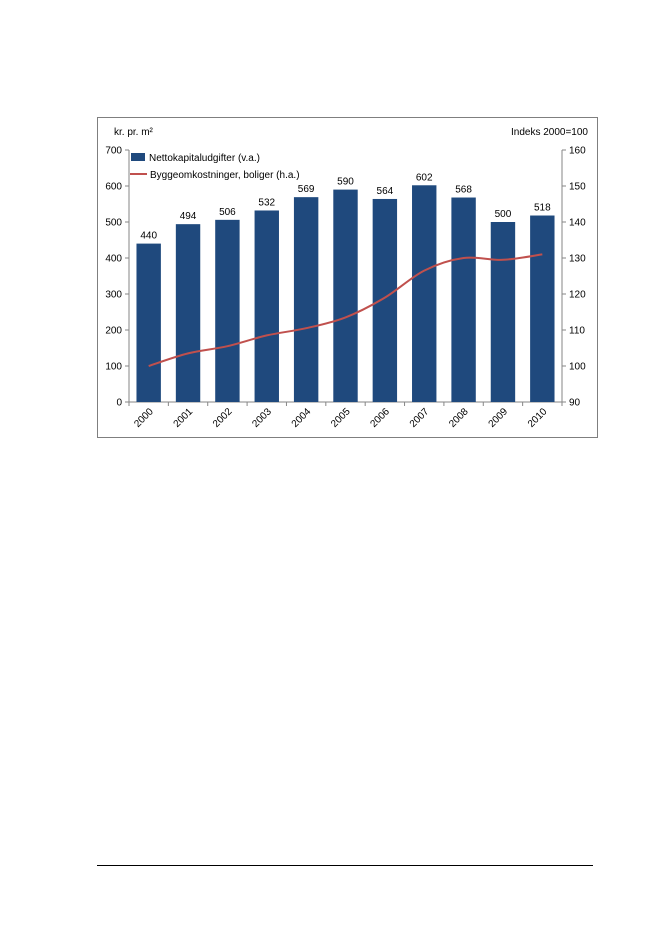 The height and width of the screenshot is (933, 661). I want to click on x-tick-label: 2002, so click(223, 418).